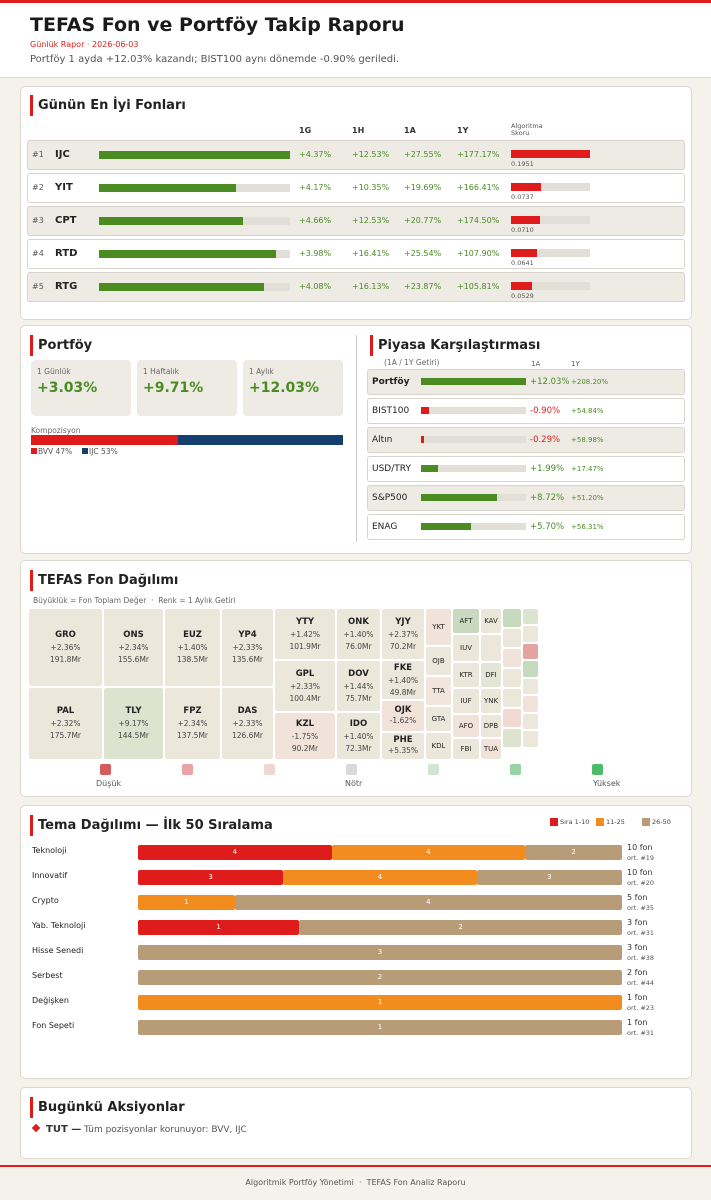 The height and width of the screenshot is (1200, 711). Describe the element at coordinates (438, 719) in the screenshot. I see `treemap-tile: GTA` at that location.